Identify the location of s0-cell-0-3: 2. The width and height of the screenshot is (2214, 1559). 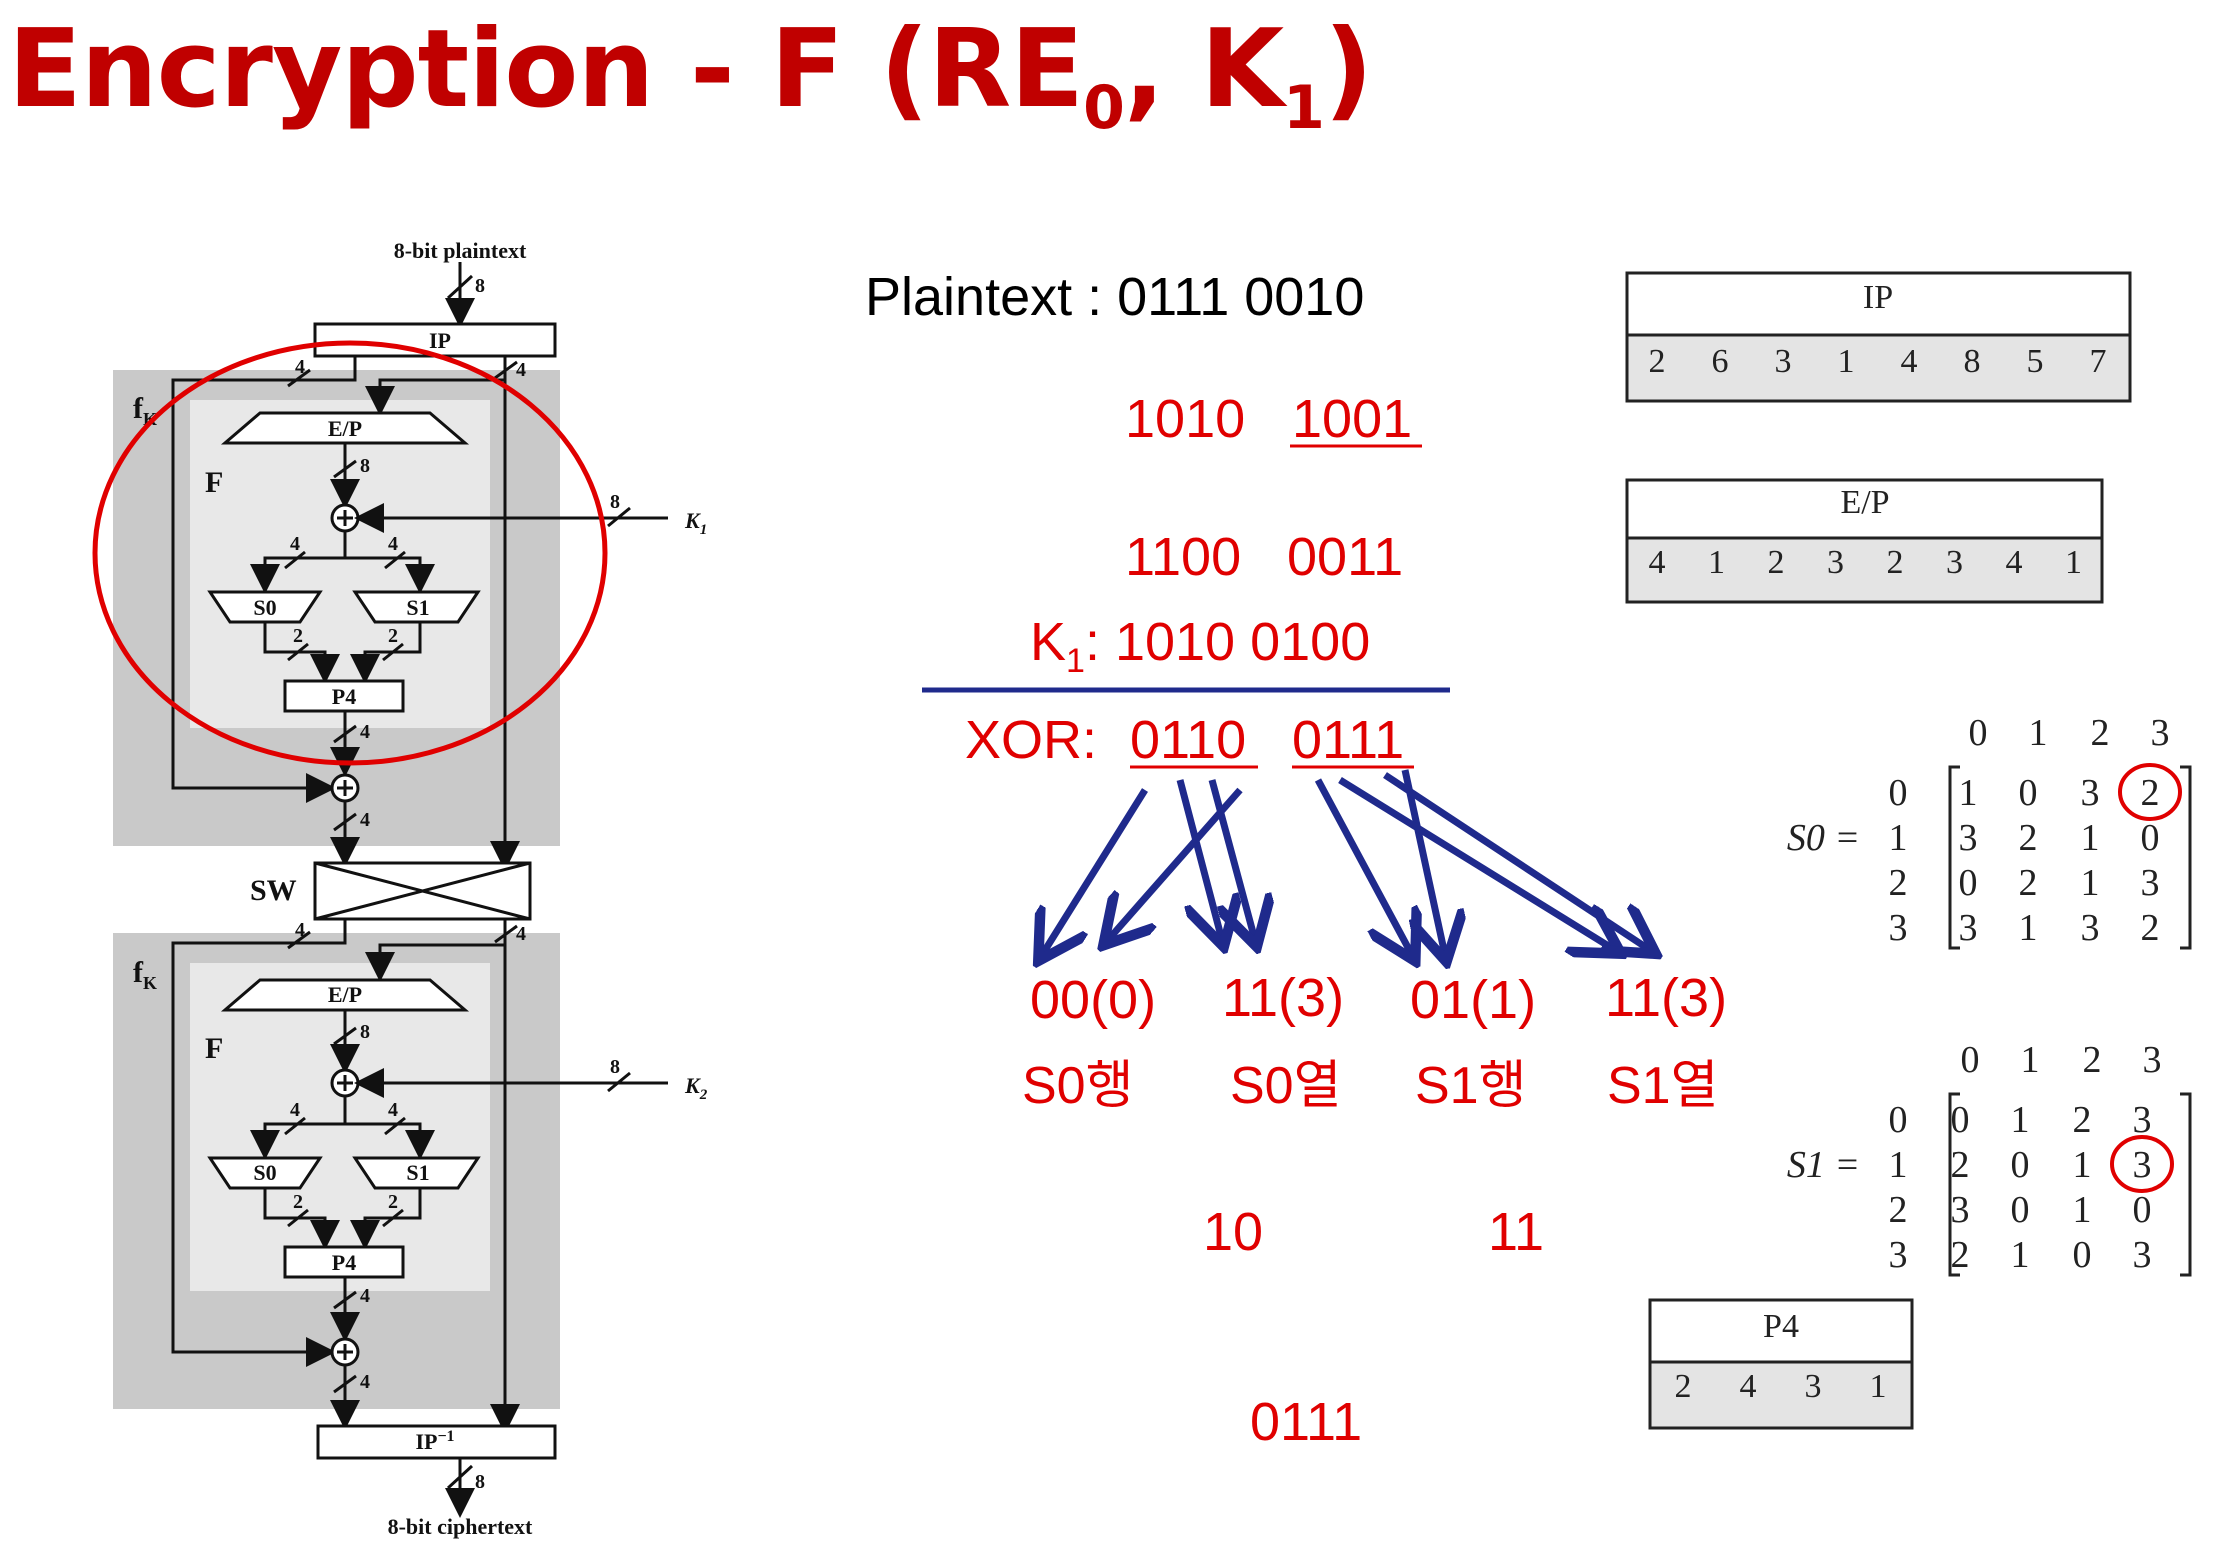
(2150, 793).